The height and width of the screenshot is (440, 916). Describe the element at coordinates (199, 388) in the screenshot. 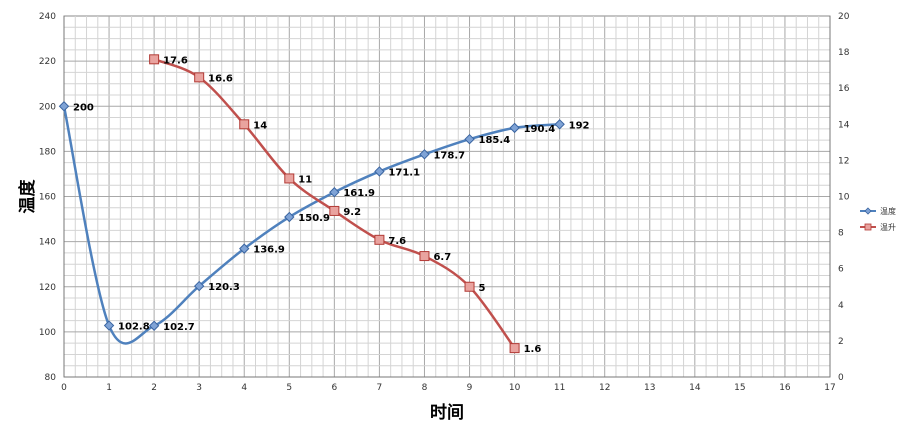

I see `x-tick-label: 3` at that location.